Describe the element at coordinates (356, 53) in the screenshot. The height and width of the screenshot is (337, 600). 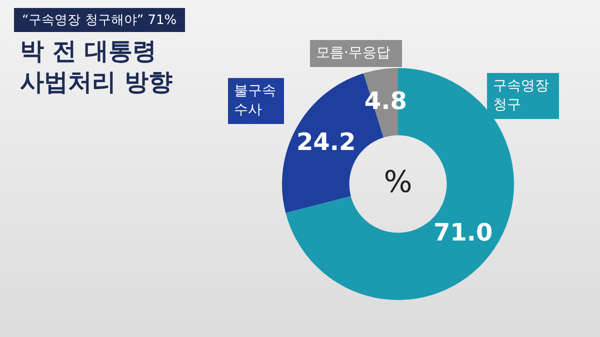
I see `slice-label: 모름·무응답` at that location.